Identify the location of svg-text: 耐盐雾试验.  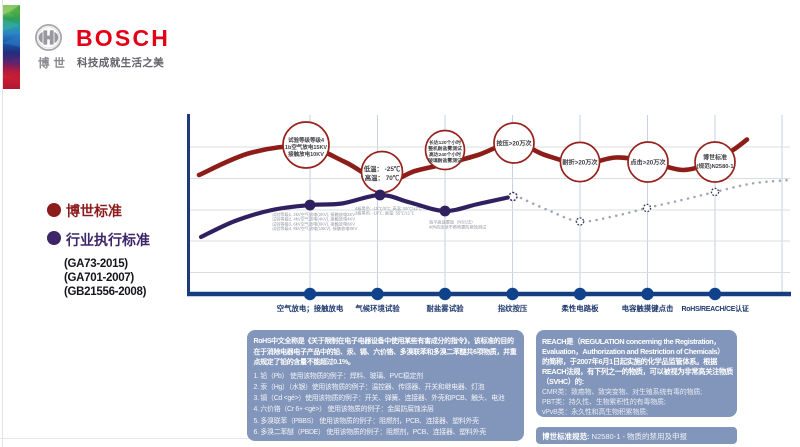
(446, 308).